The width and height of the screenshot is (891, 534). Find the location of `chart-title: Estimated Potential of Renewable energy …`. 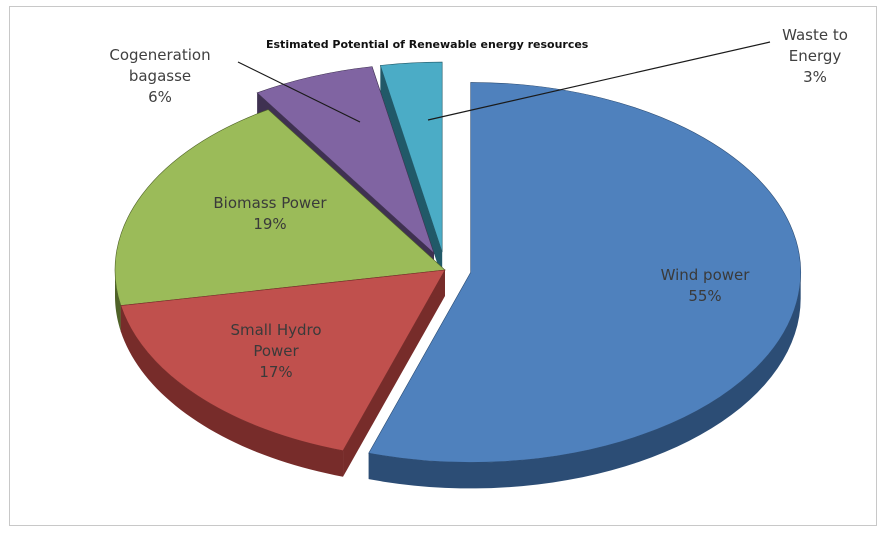

chart-title: Estimated Potential of Renewable energy … is located at coordinates (427, 44).